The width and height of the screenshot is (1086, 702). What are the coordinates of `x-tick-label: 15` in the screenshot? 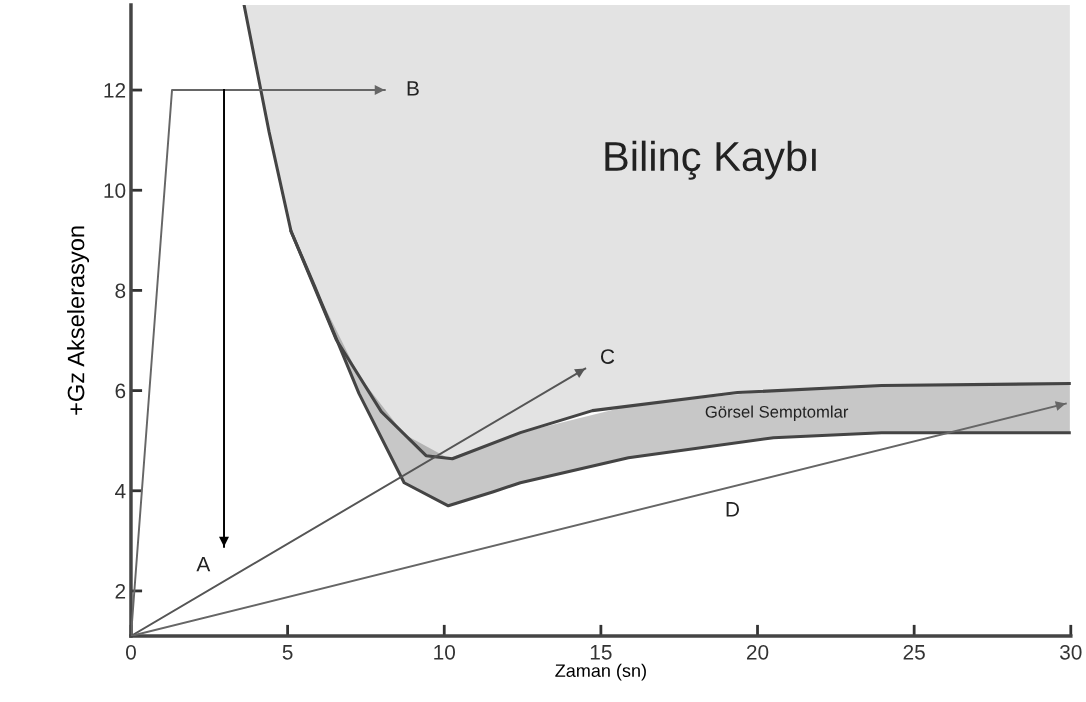 It's located at (601, 652).